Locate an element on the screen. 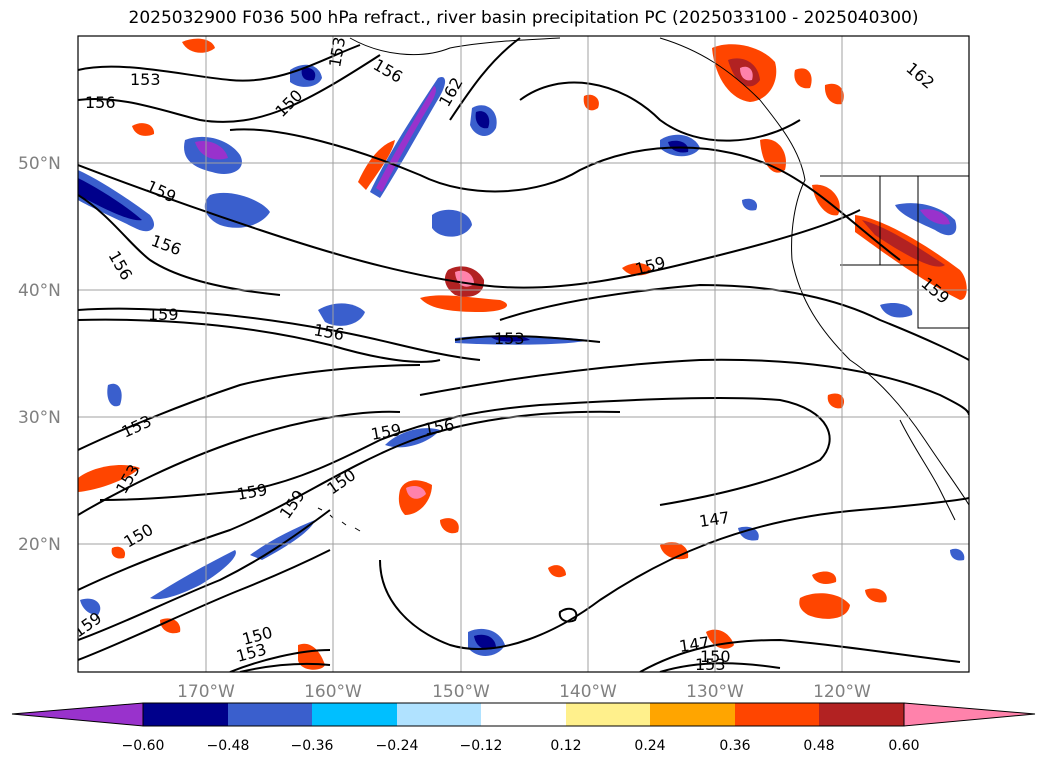 Image resolution: width=1047 pixels, height=765 pixels. contour-center-loop is located at coordinates (565, 194).